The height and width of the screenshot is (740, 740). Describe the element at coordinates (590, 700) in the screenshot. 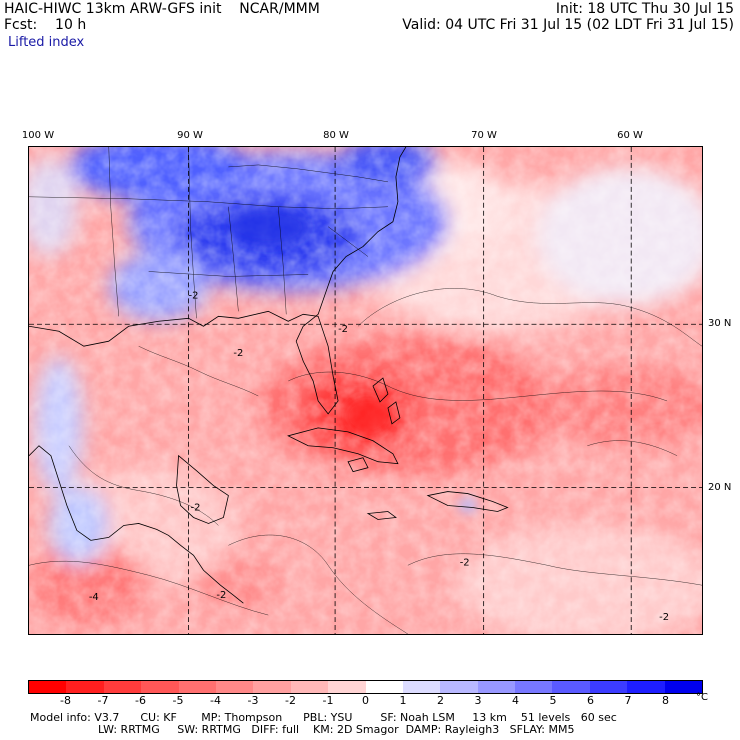

I see `colorbar-tick-label: 6` at that location.